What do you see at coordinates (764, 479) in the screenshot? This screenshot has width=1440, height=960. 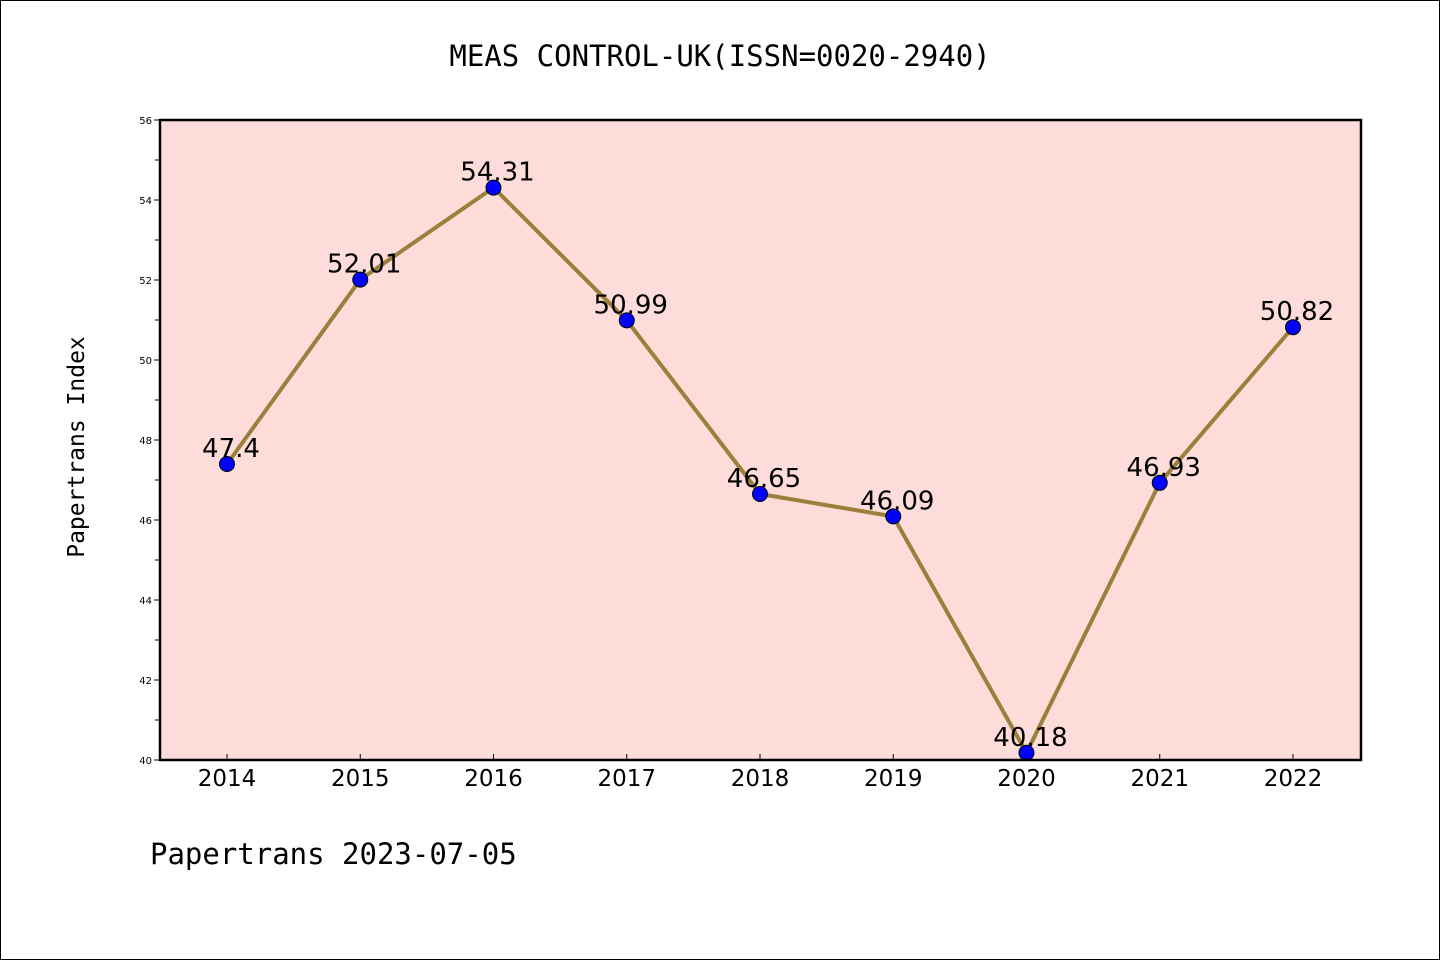 I see `data-point-label: 46.65` at bounding box center [764, 479].